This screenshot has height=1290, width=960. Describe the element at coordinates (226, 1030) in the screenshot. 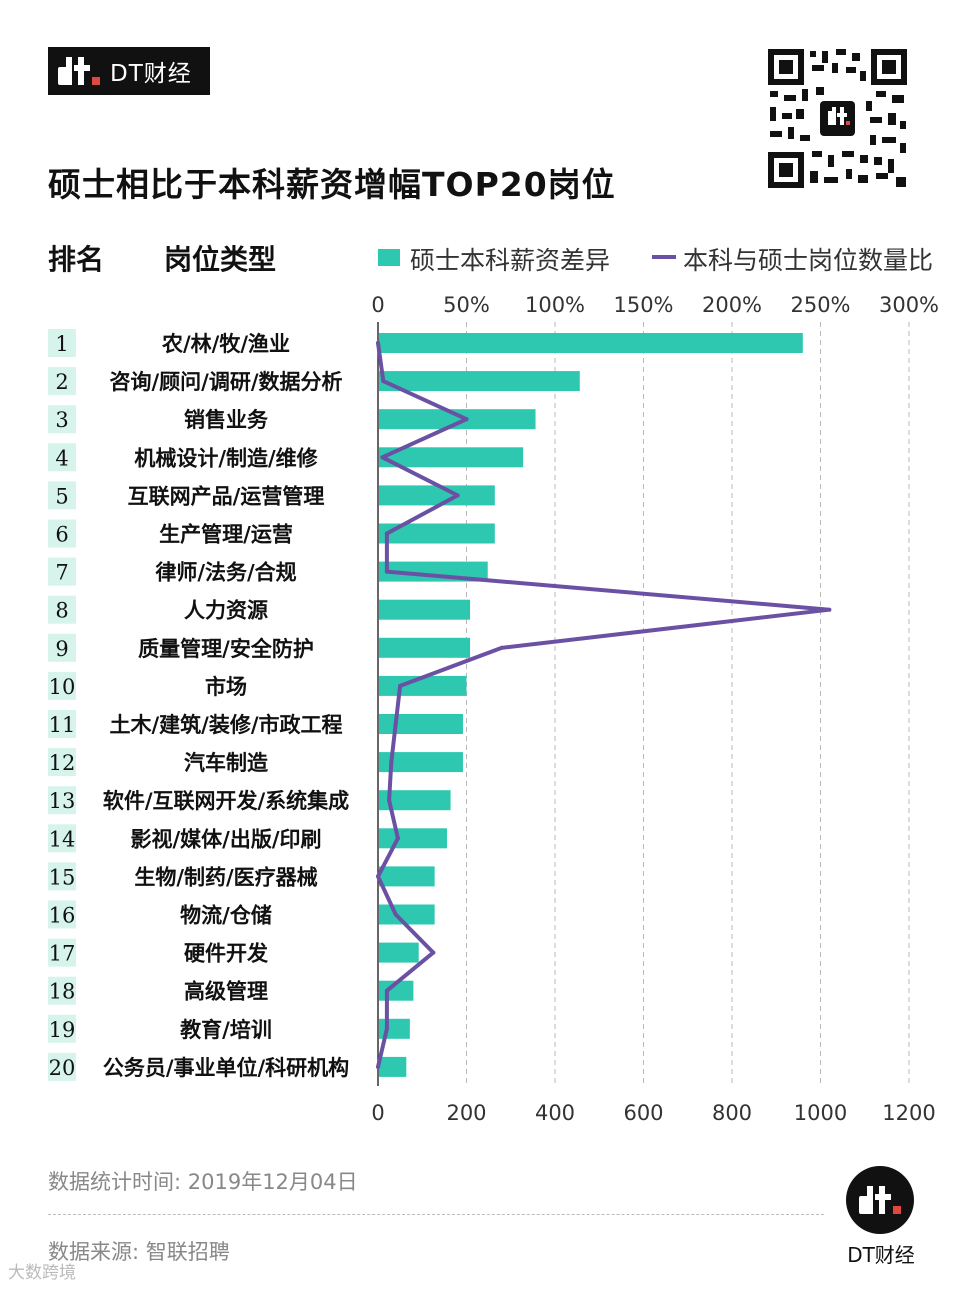

I see `category-label: 教育/培训` at that location.